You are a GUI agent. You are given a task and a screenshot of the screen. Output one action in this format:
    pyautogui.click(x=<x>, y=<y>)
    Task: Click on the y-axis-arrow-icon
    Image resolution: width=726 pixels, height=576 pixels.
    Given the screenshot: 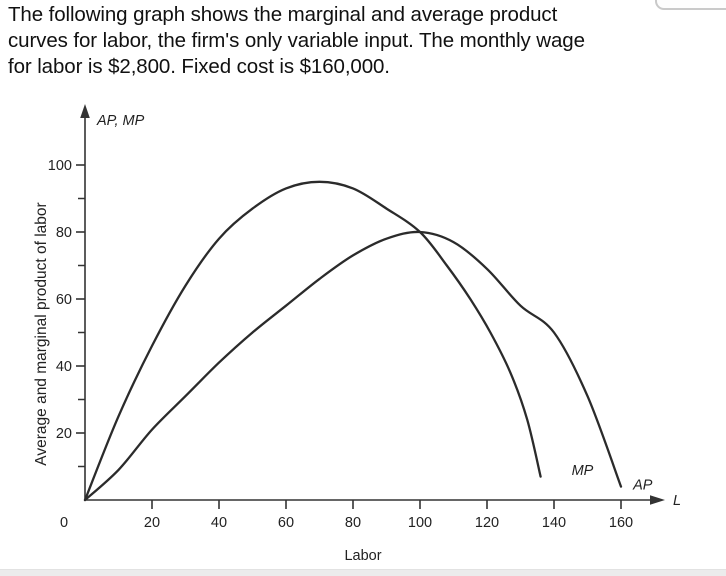 What is the action you would take?
    pyautogui.click(x=85, y=111)
    